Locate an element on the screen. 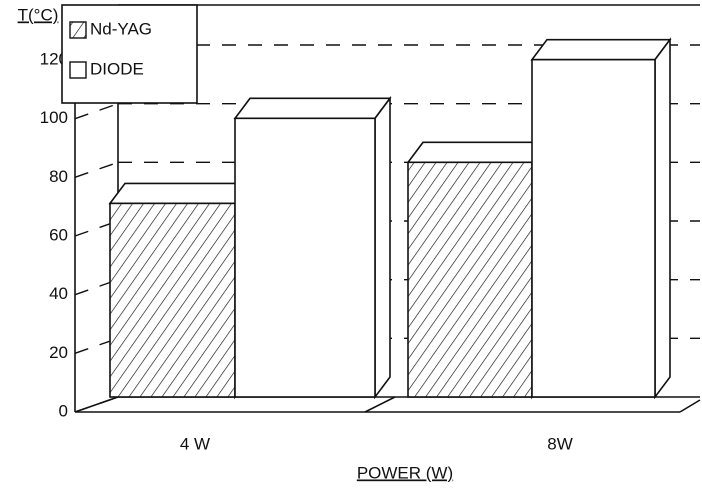 Image resolution: width=702 pixels, height=493 pixels. y-tick-label: 100 is located at coordinates (54, 117).